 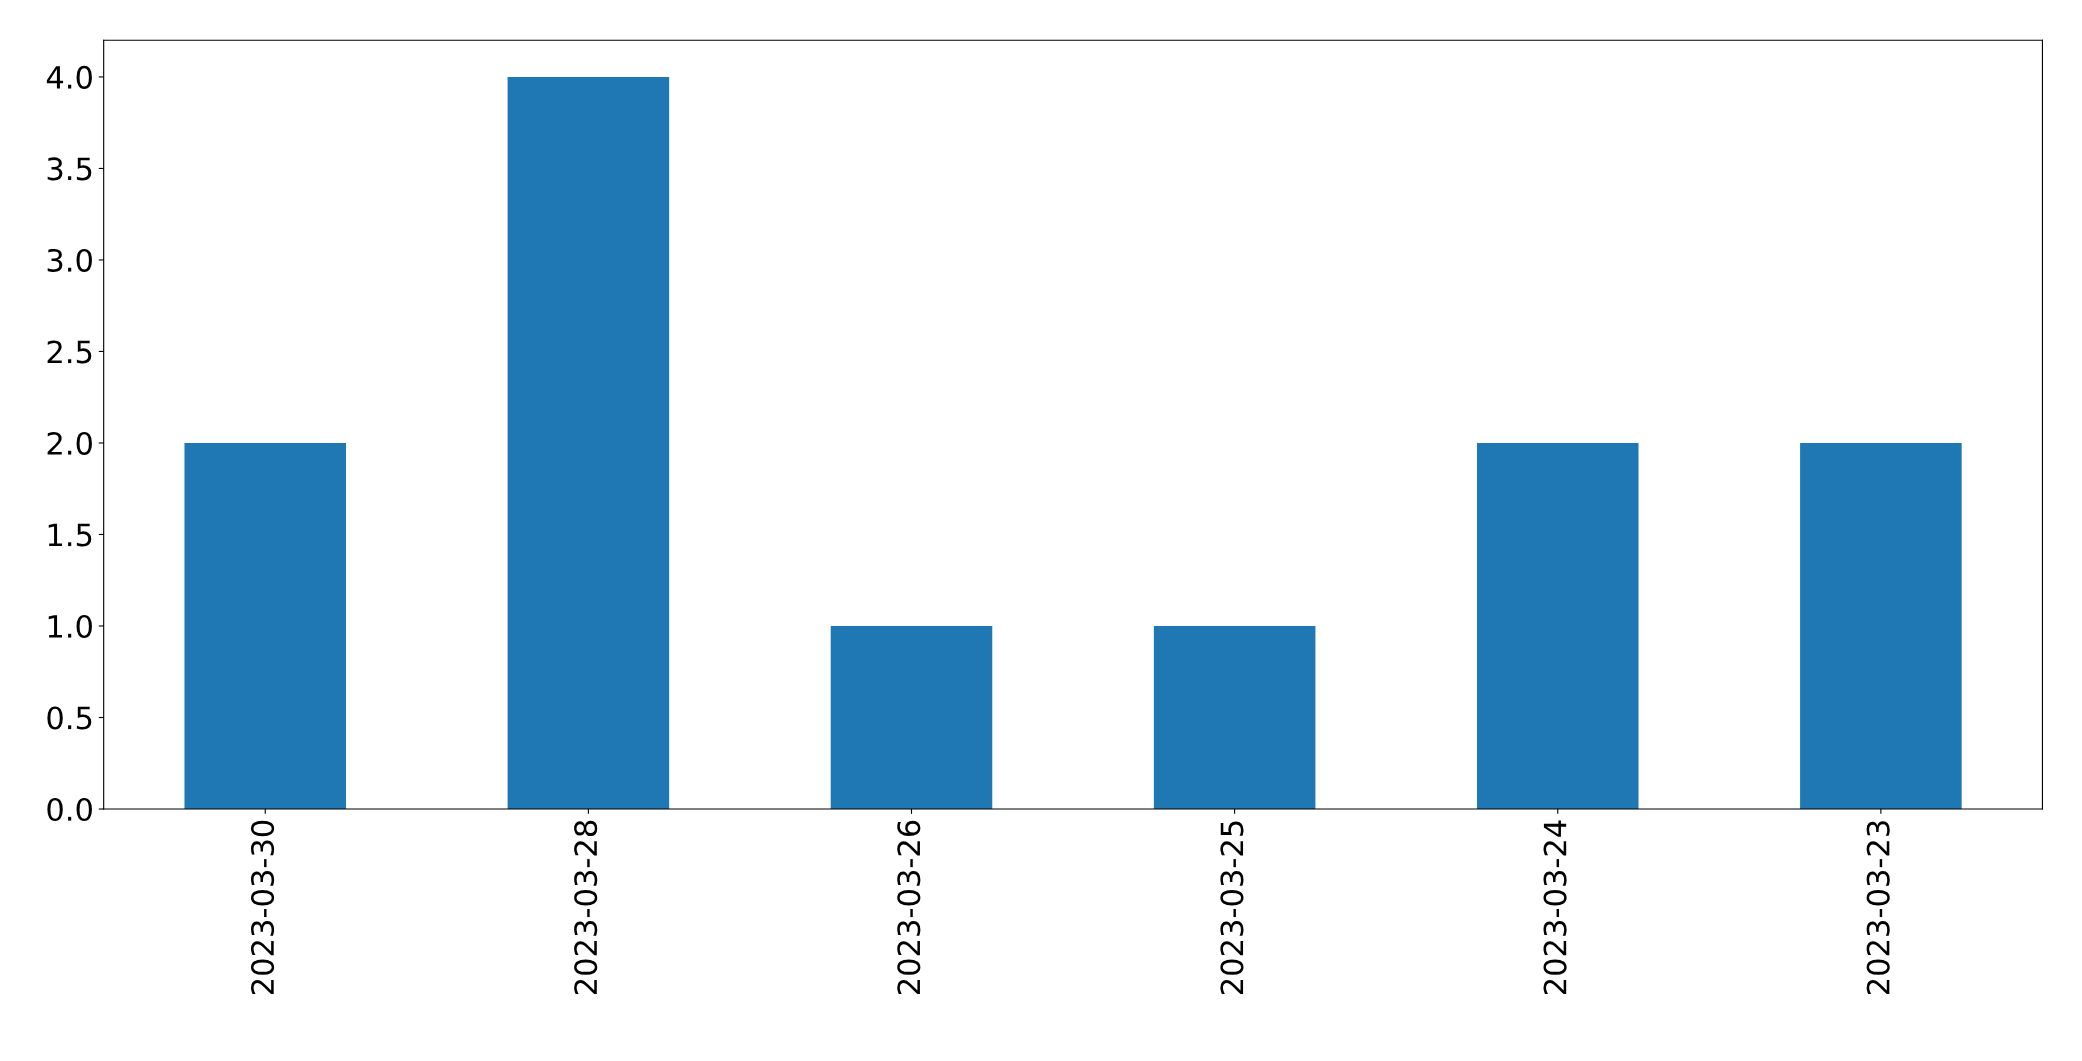 I want to click on x-tick-label: 2023-03-23, so click(x=1878, y=908).